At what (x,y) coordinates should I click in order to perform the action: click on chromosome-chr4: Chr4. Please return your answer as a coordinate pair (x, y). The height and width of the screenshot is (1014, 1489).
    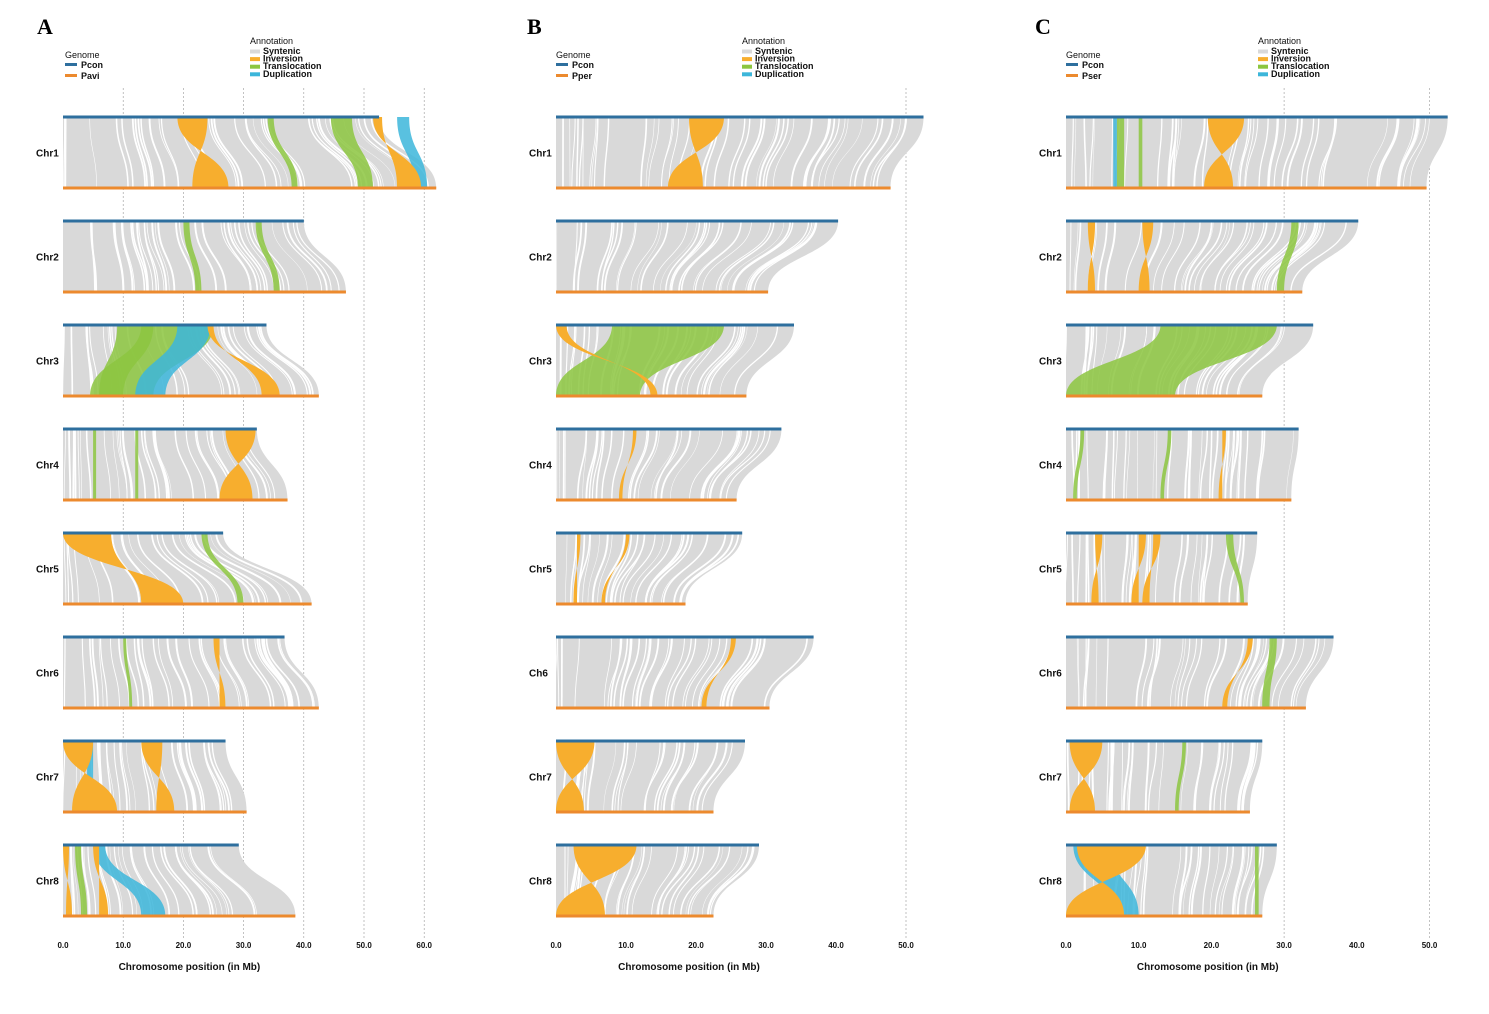
    Looking at the image, I should click on (1169, 464).